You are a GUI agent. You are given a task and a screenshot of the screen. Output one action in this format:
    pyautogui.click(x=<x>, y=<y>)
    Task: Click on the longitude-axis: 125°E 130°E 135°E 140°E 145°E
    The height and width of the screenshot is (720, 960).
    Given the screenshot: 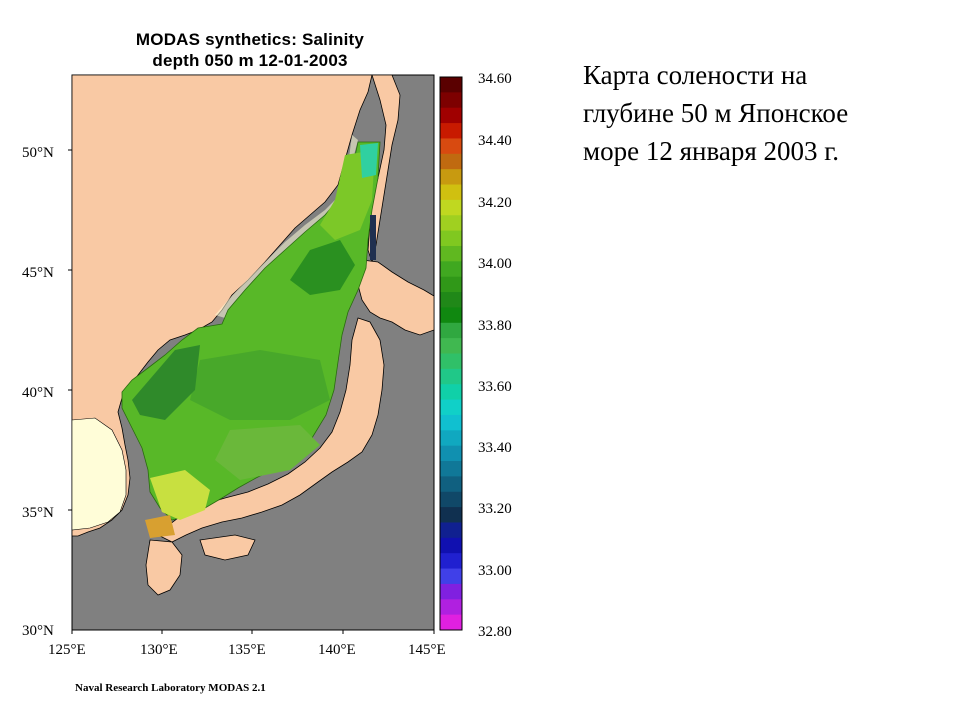 What is the action you would take?
    pyautogui.click(x=247, y=650)
    